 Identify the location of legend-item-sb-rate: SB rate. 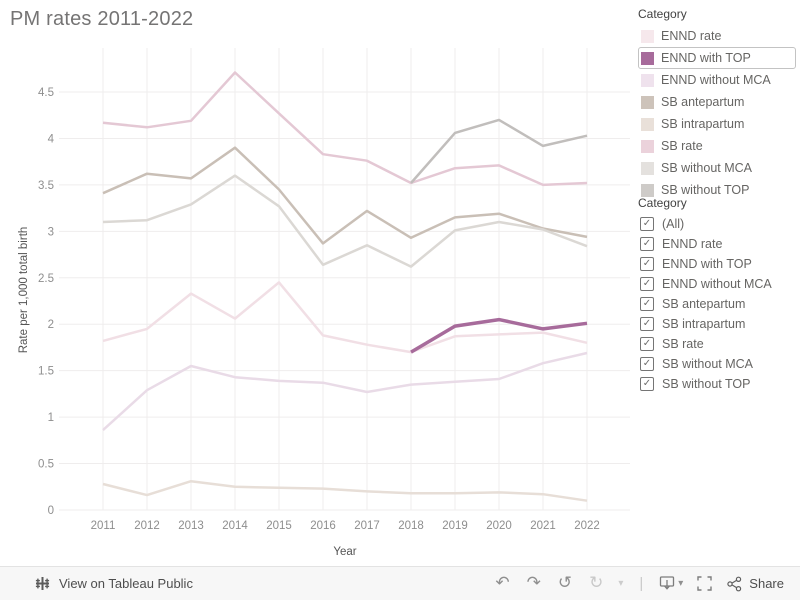
(717, 146).